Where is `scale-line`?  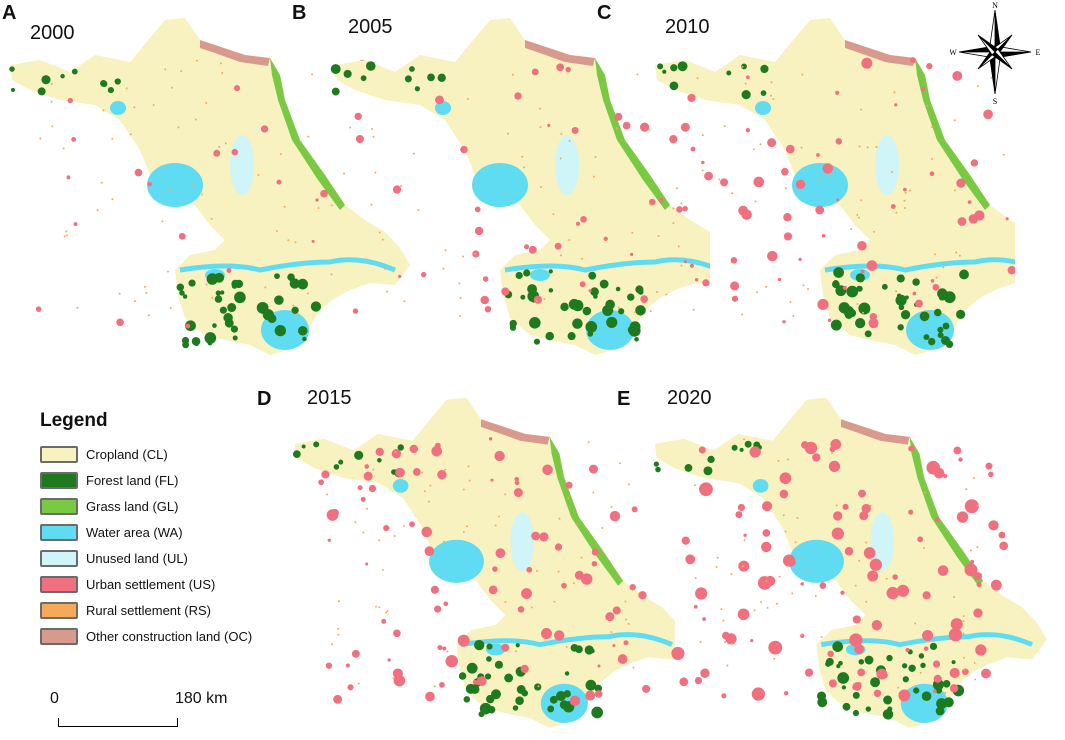
scale-line is located at coordinates (118, 722).